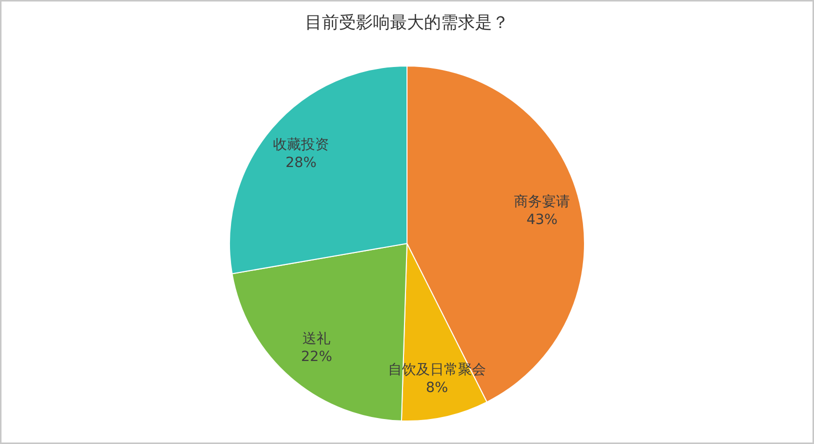 The width and height of the screenshot is (814, 444). I want to click on chart-title: 目前受影响最大的需求是？, so click(407, 22).